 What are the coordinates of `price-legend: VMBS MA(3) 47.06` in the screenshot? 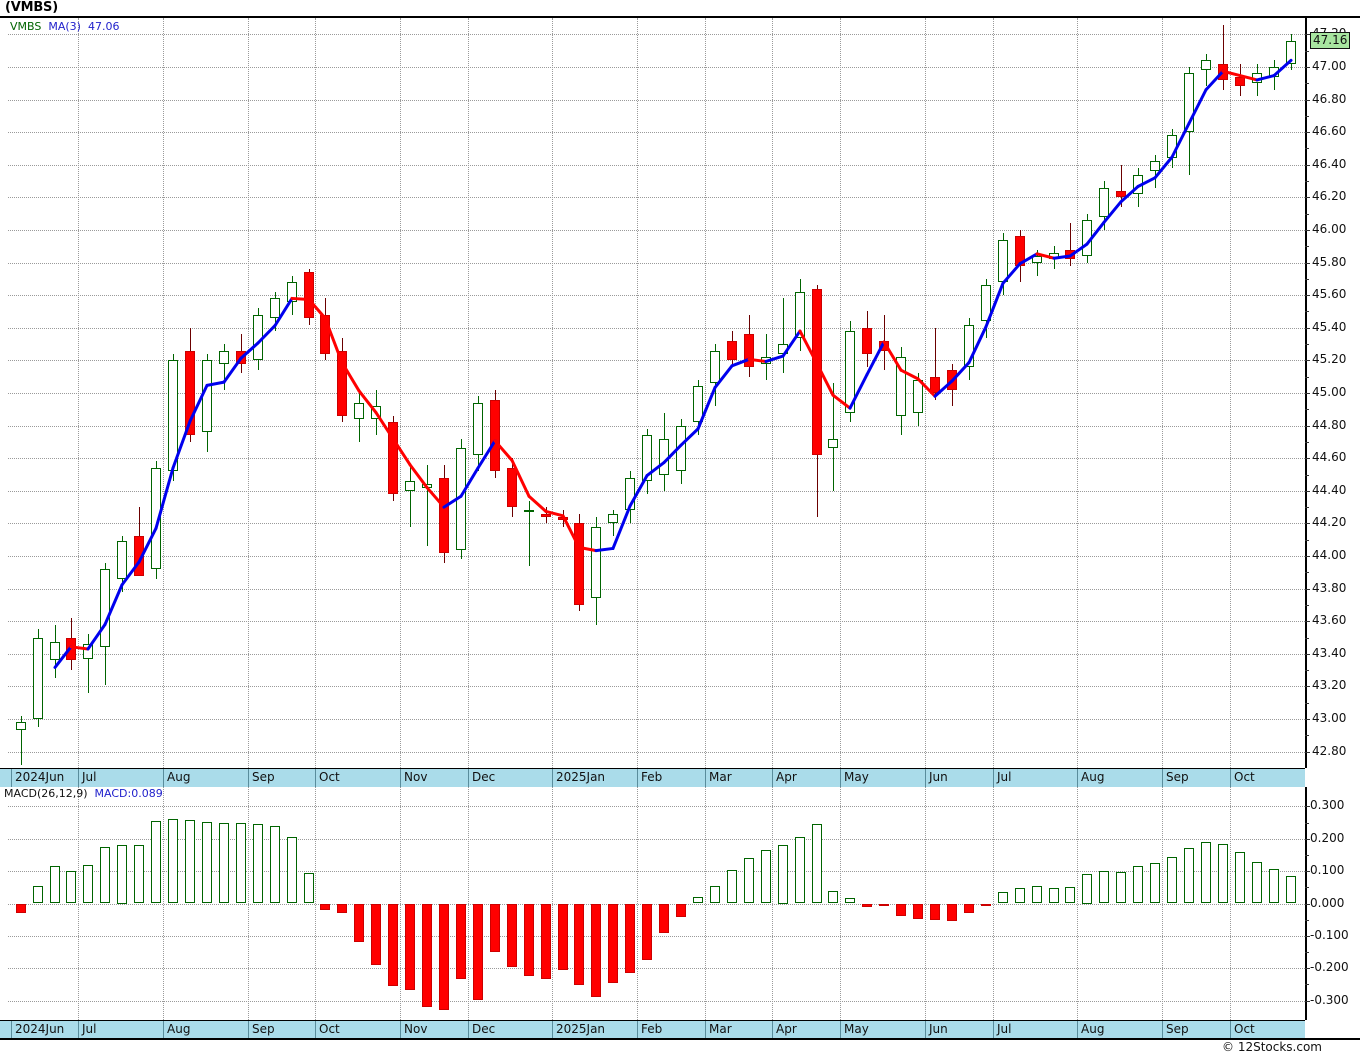 It's located at (68, 26).